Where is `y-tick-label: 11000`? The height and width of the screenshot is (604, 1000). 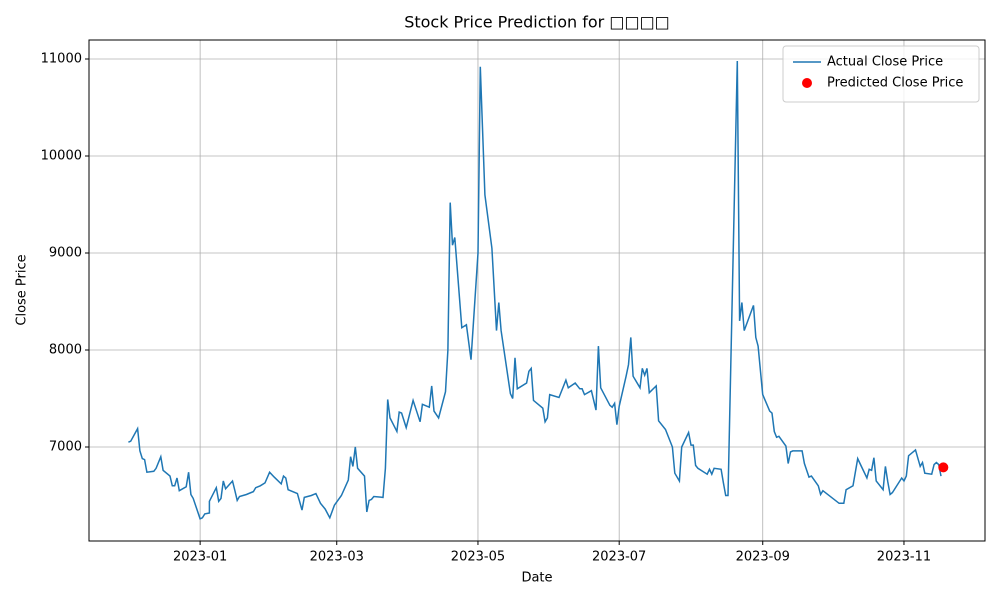 y-tick-label: 11000 is located at coordinates (61, 59).